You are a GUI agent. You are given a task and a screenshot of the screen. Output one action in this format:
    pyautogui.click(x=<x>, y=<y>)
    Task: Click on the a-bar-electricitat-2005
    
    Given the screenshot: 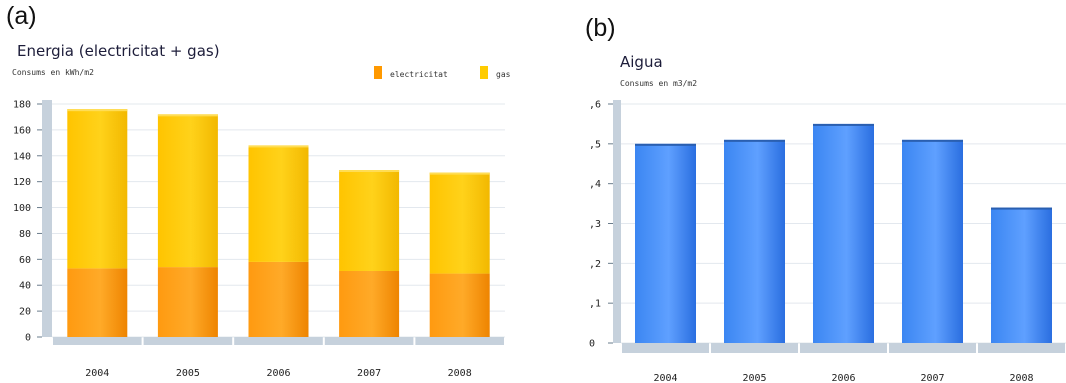 What is the action you would take?
    pyautogui.click(x=187, y=302)
    